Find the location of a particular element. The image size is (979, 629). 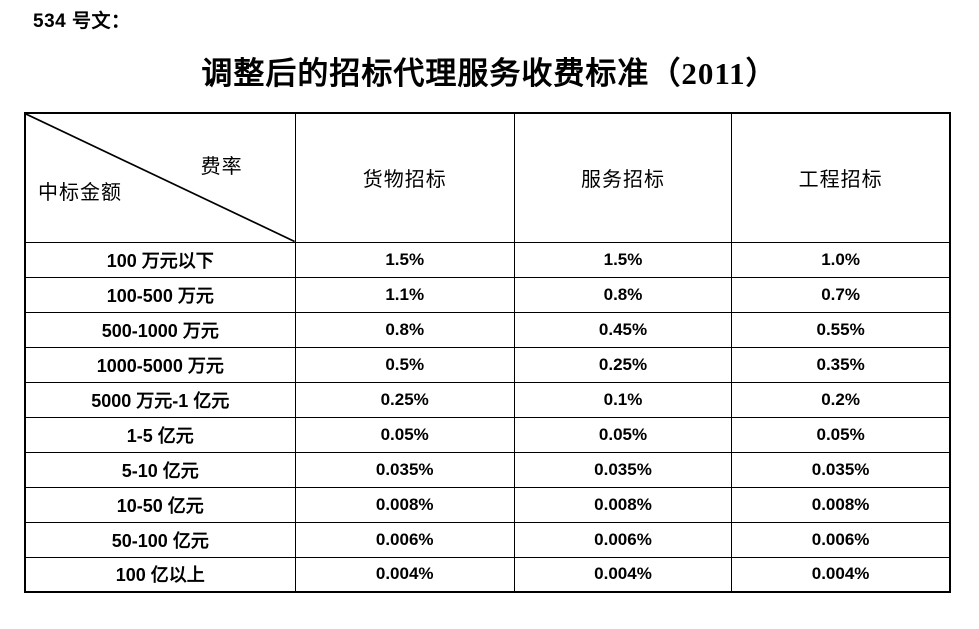

rate-cell-engineering: 0.035% is located at coordinates (841, 469).